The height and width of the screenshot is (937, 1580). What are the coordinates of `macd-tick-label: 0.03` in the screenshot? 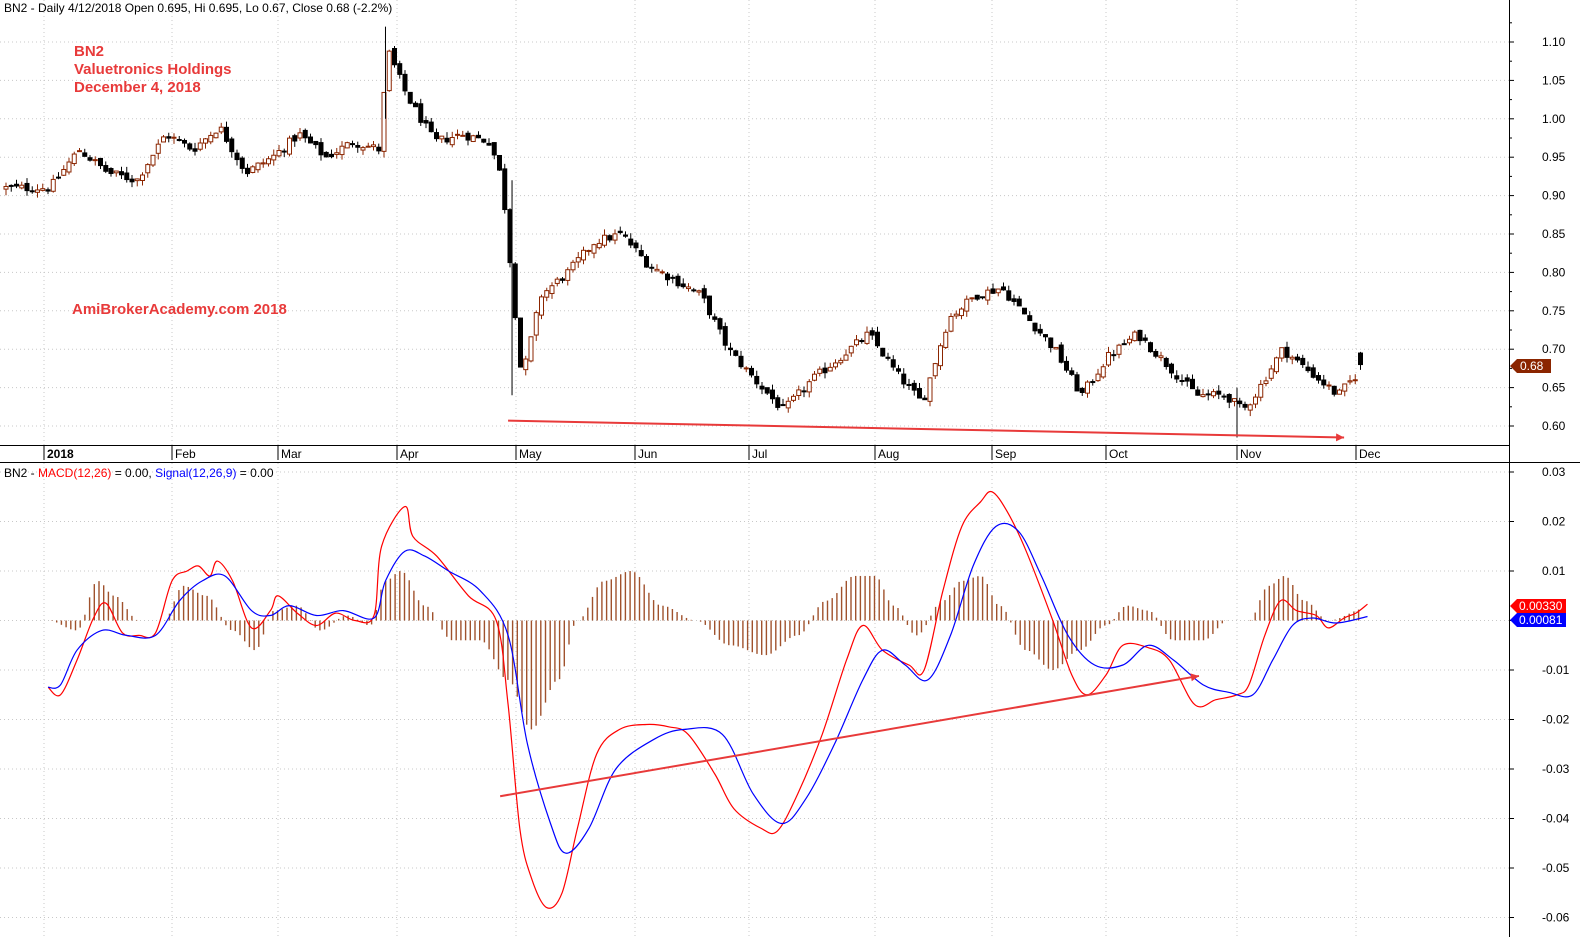 It's located at (1554, 472).